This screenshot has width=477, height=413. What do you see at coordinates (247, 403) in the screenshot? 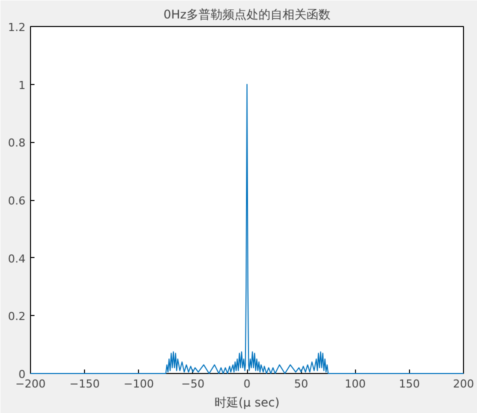
I see `x-axis-title: 时延(μ sec)` at bounding box center [247, 403].